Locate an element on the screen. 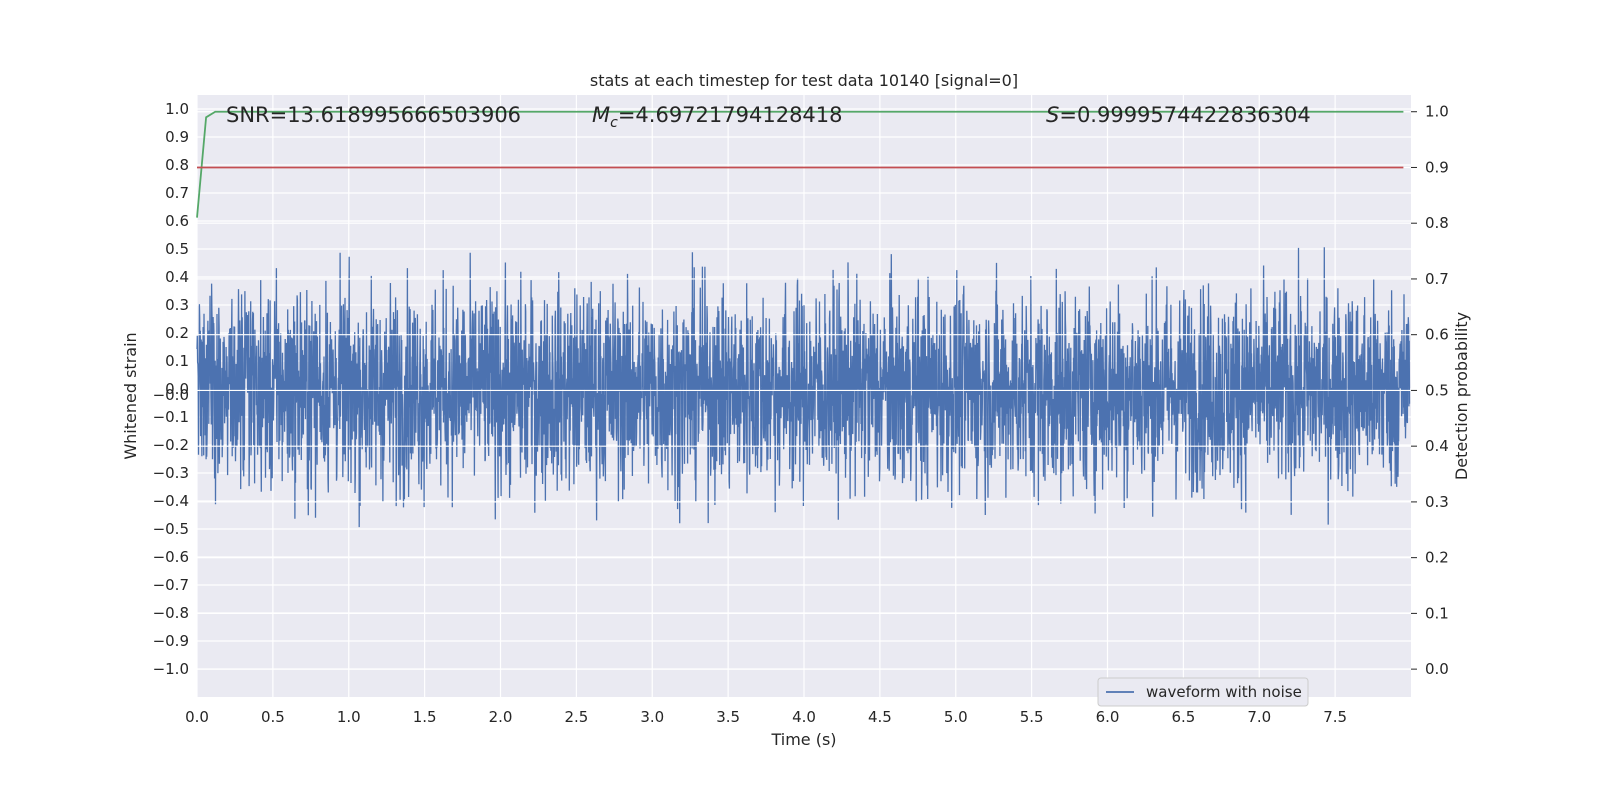 Image resolution: width=1600 pixels, height=800 pixels. y-right-tick-label: 0.5 is located at coordinates (1437, 390).